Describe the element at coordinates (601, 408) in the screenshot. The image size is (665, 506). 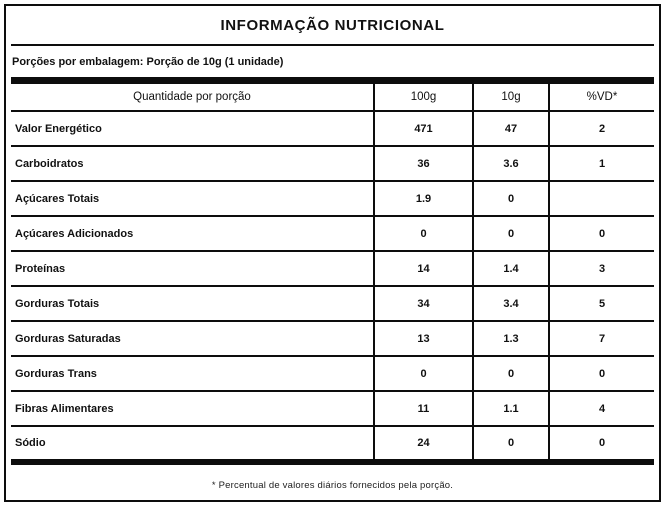
I see `value-vd: 4` at that location.